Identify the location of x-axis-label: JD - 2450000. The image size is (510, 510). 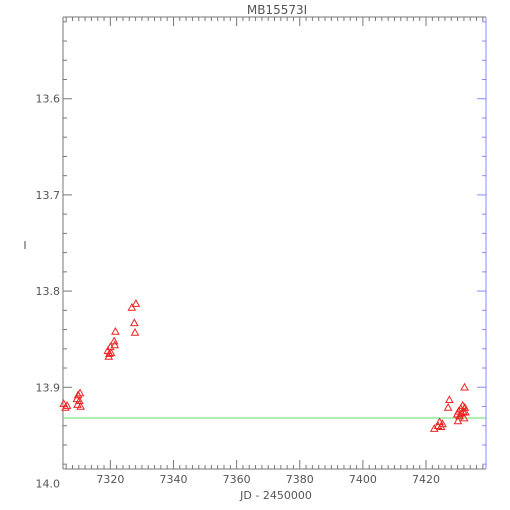
(275, 495).